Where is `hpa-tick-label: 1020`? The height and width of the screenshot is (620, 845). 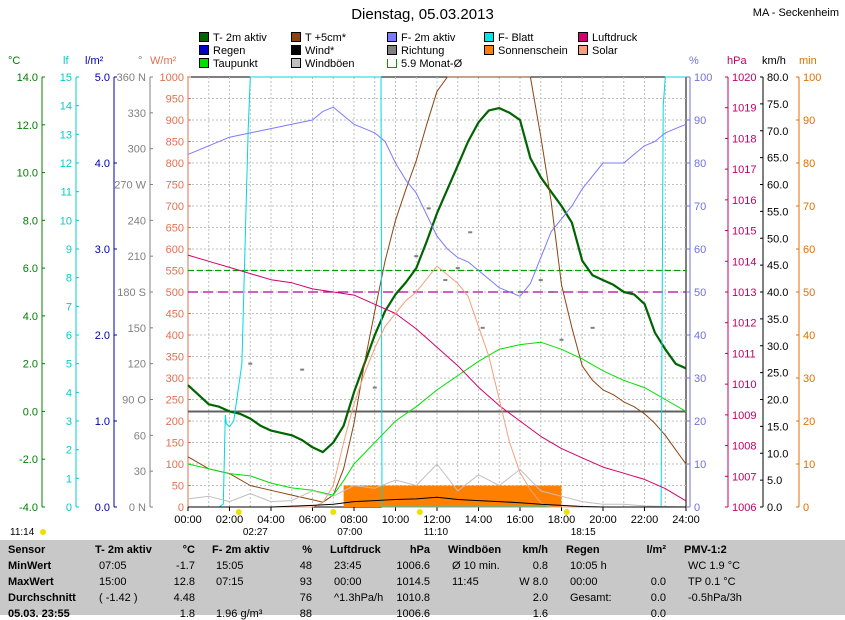 hpa-tick-label: 1020 is located at coordinates (744, 78).